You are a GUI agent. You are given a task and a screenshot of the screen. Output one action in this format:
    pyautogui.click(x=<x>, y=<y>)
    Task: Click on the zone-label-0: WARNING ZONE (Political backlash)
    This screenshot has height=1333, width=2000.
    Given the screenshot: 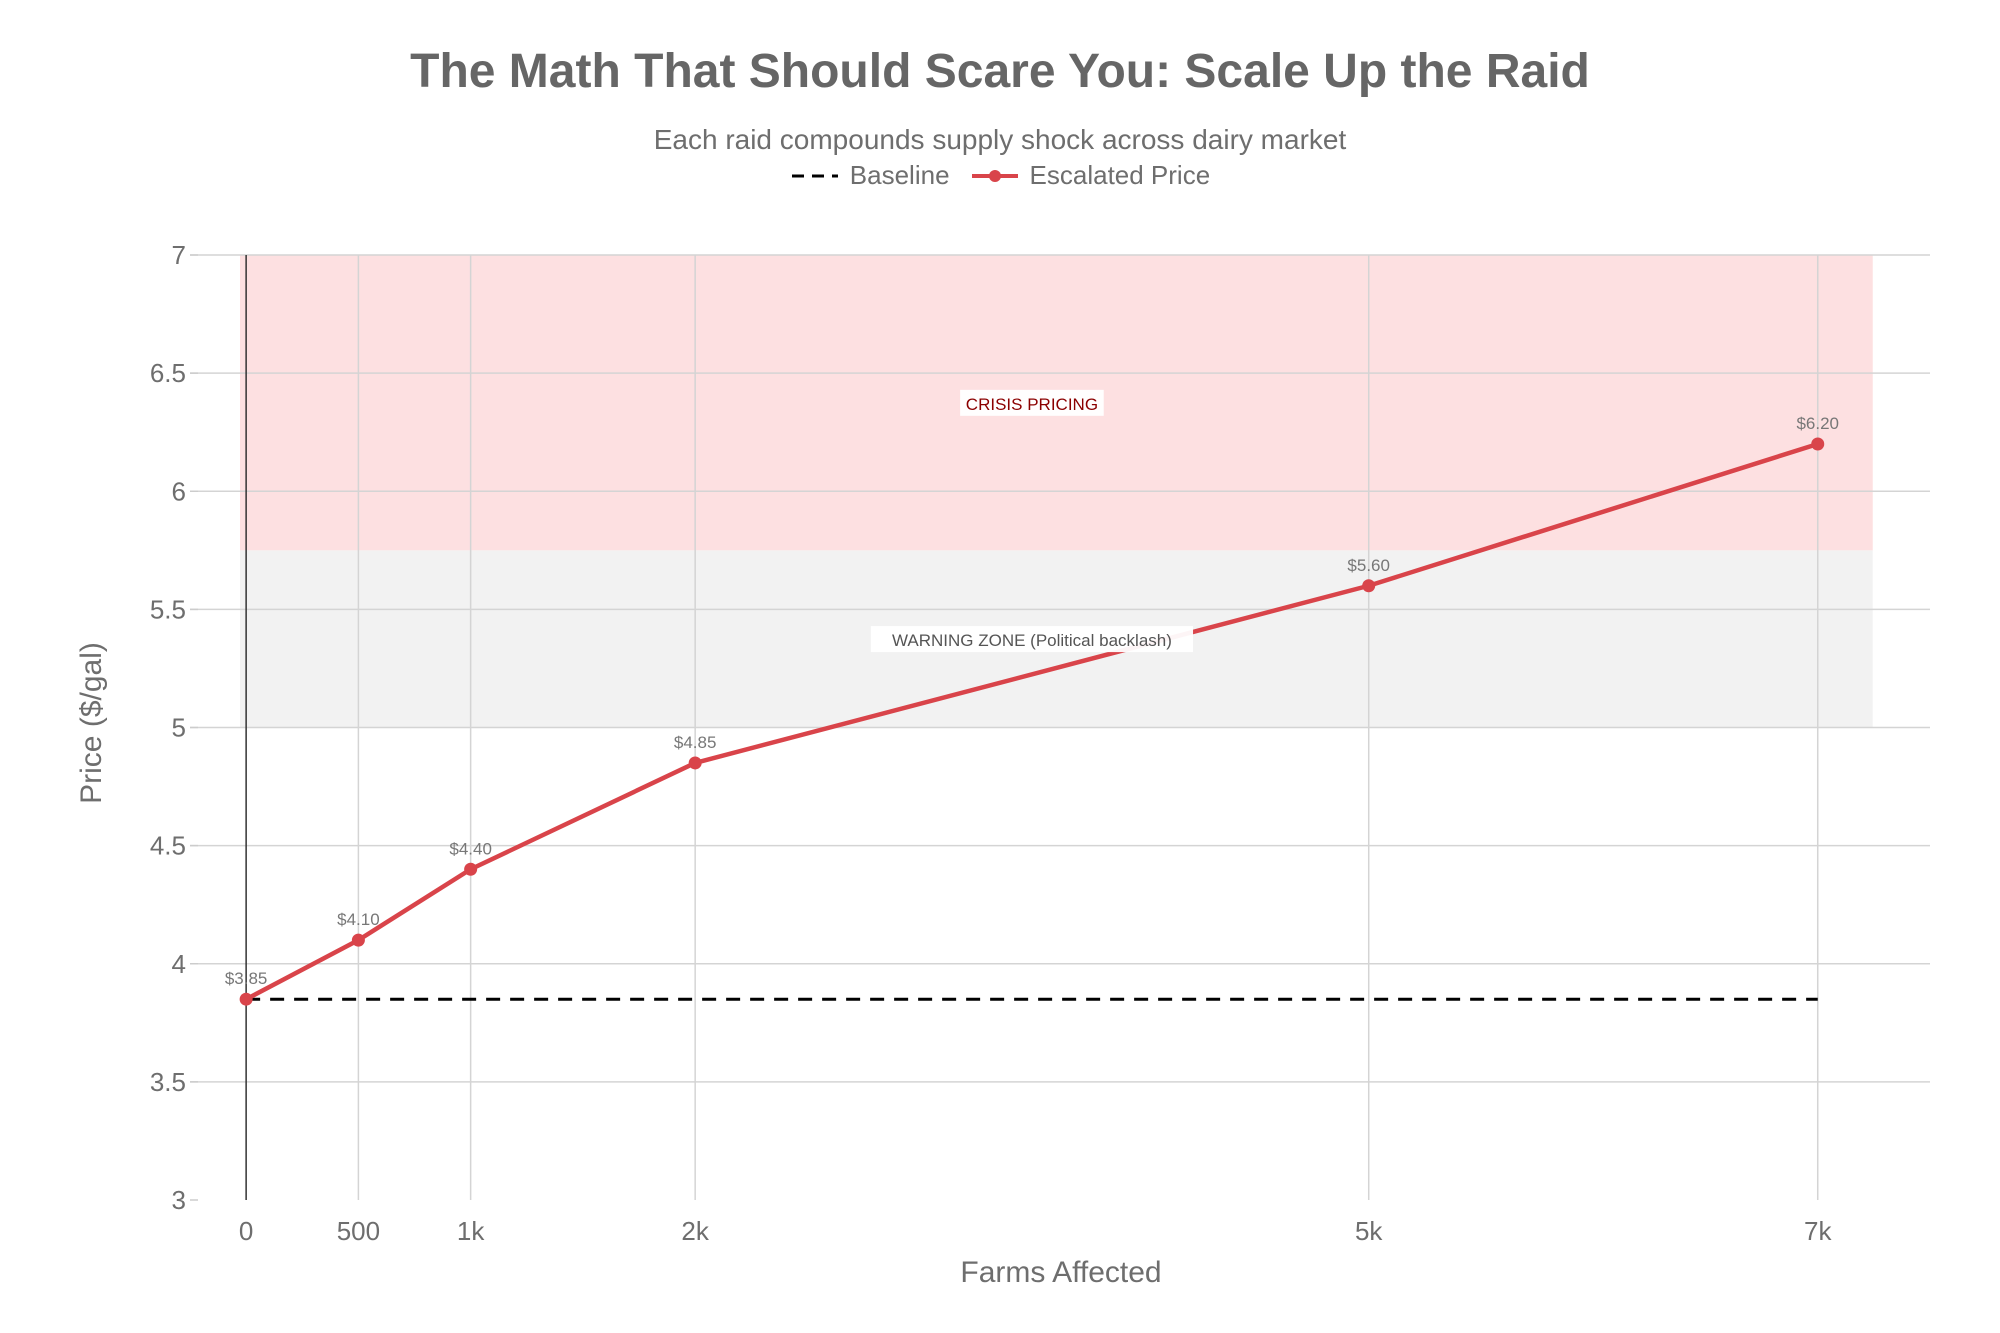 What is the action you would take?
    pyautogui.click(x=1032, y=640)
    